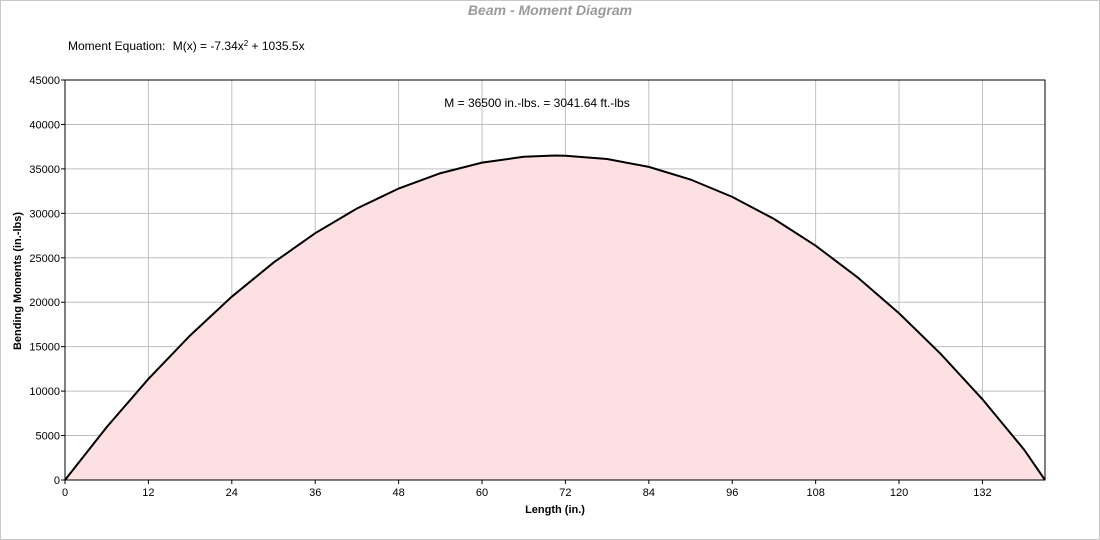 This screenshot has height=540, width=1100. What do you see at coordinates (18, 281) in the screenshot?
I see `y-axis-label: Bending Moments (in.-lbs)` at bounding box center [18, 281].